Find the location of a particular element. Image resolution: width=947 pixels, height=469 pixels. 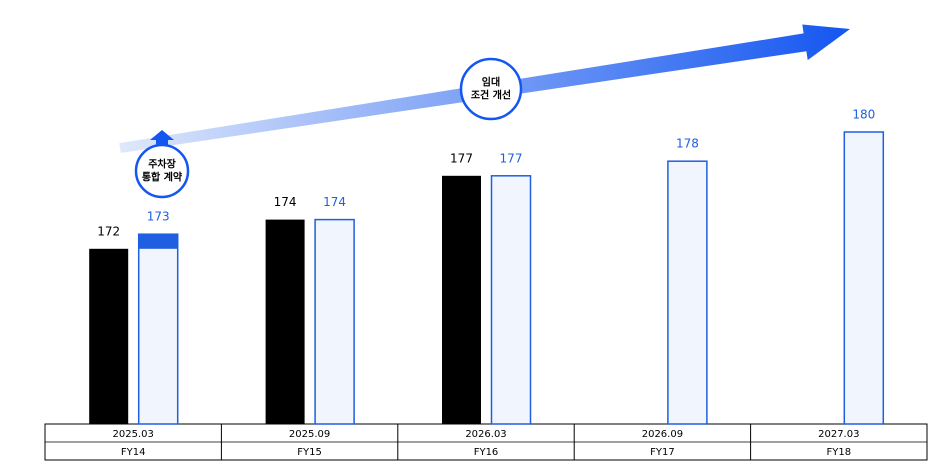

annotation-text: 조건 개선 is located at coordinates (491, 95).